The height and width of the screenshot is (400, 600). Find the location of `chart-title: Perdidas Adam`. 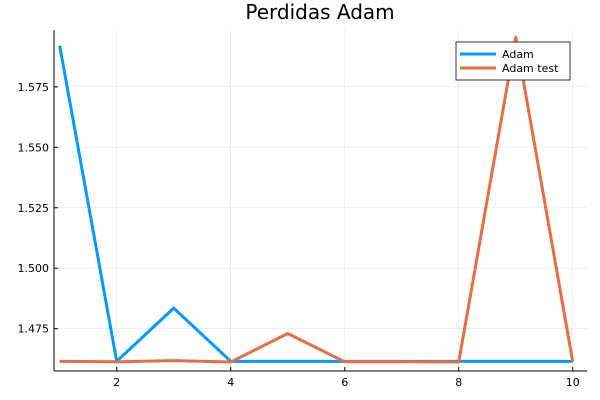

chart-title: Perdidas Adam is located at coordinates (319, 12).